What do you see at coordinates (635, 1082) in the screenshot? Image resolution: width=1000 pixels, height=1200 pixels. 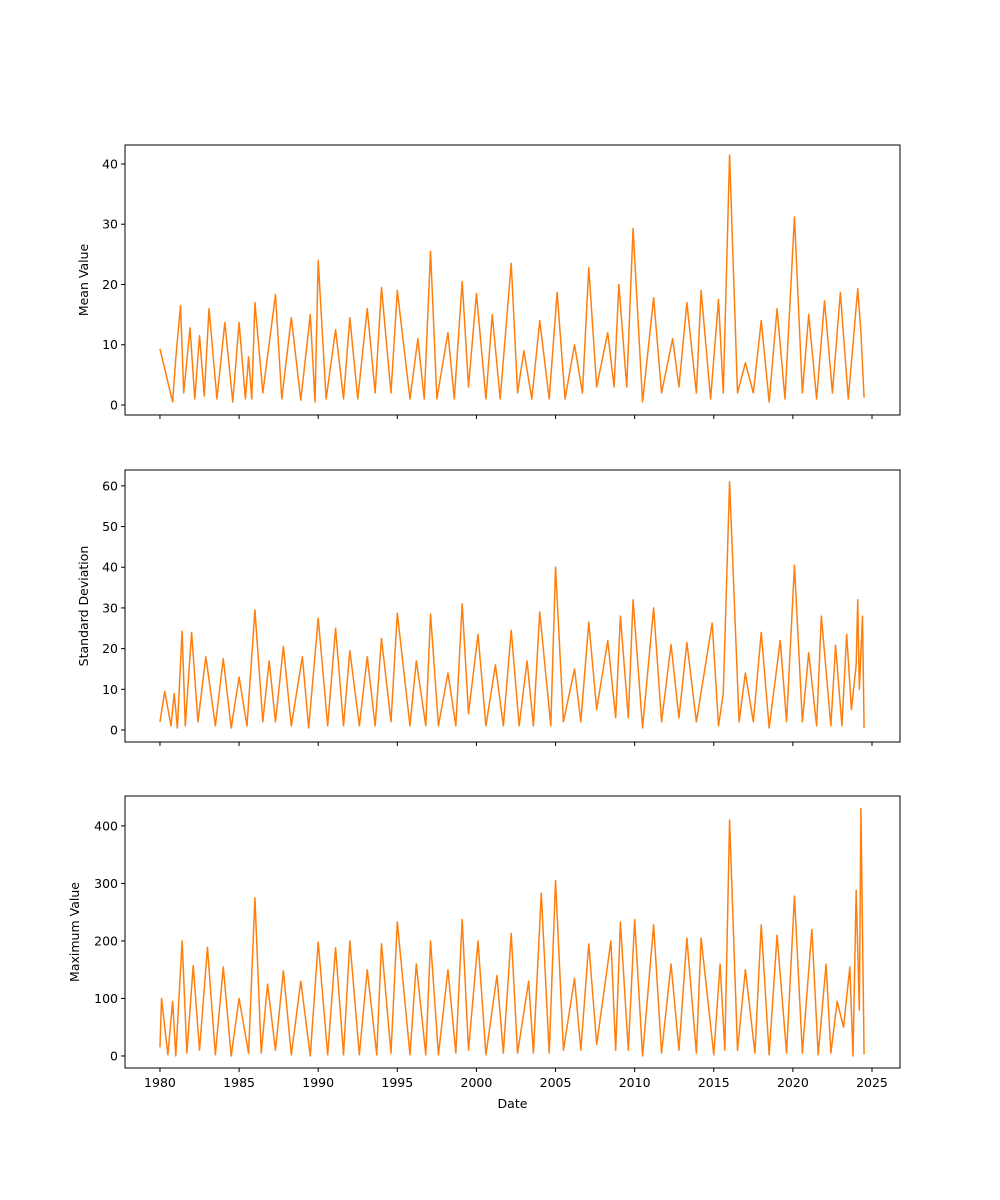 I see `x-tick-label: 2010` at bounding box center [635, 1082].